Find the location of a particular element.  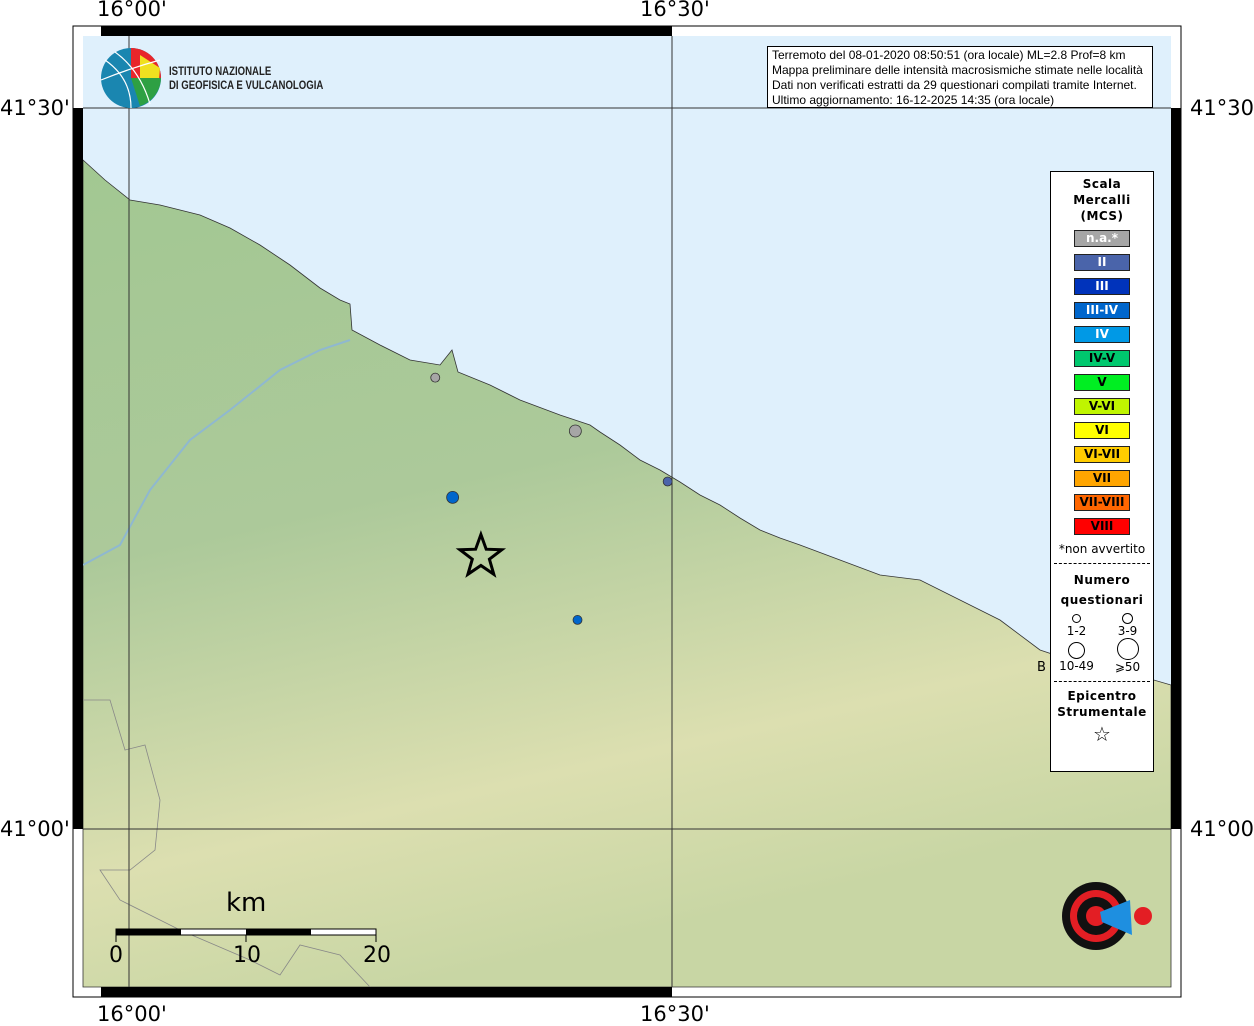

intensity-swatch: VII-VIII is located at coordinates (1102, 502).